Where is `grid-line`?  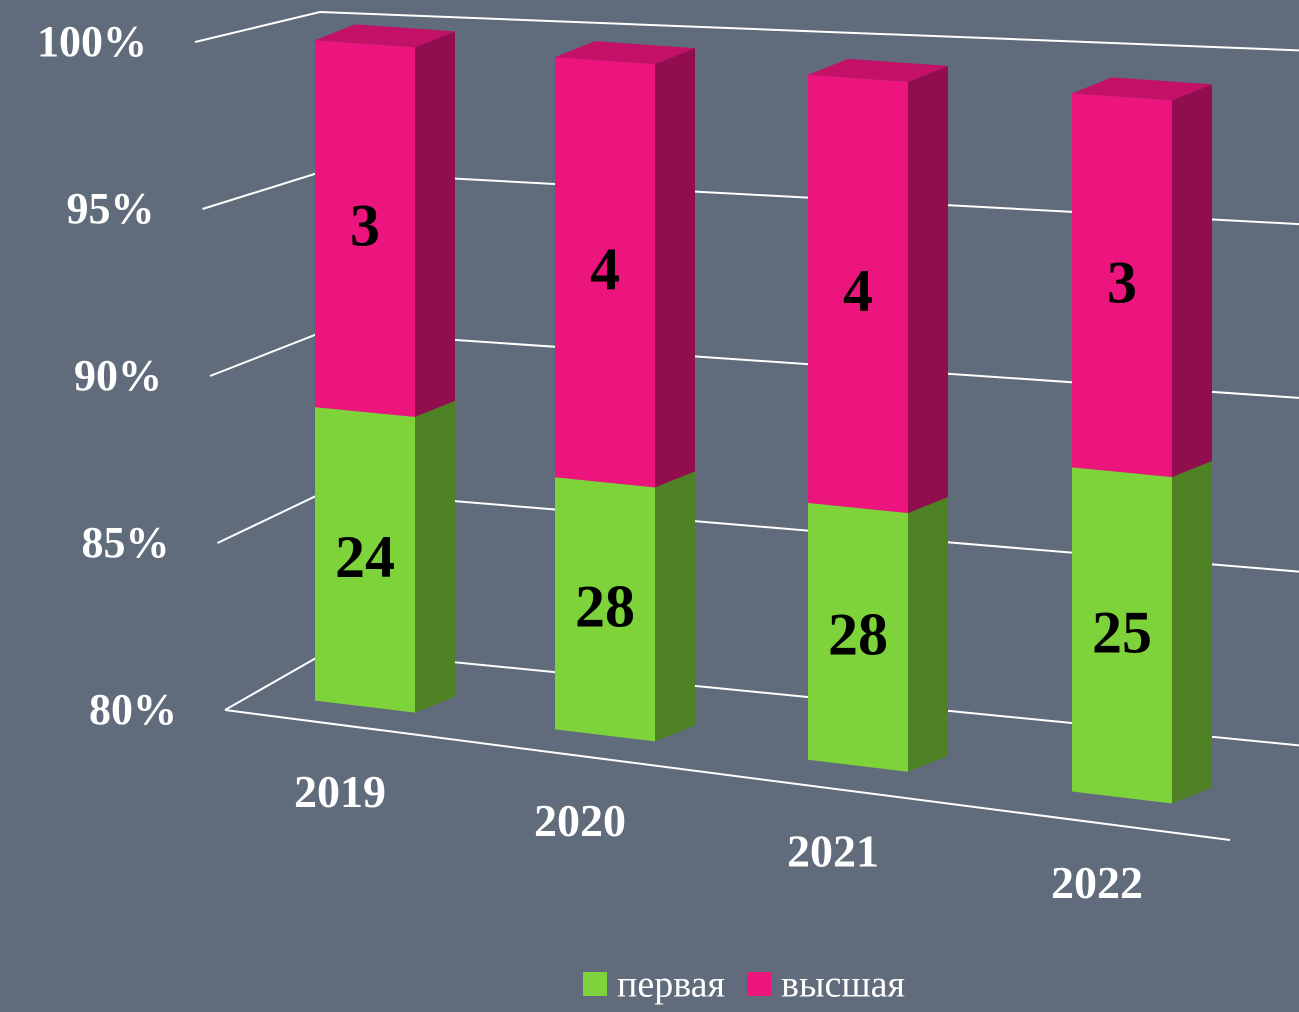
grid-line is located at coordinates (746, 31).